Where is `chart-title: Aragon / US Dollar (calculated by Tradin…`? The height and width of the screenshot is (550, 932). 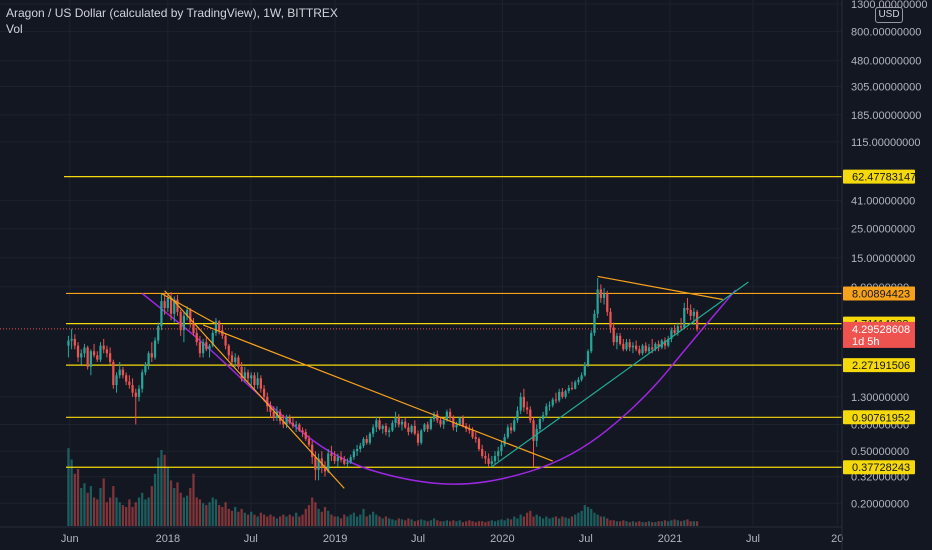
chart-title: Aragon / US Dollar (calculated by Tradin… is located at coordinates (172, 13).